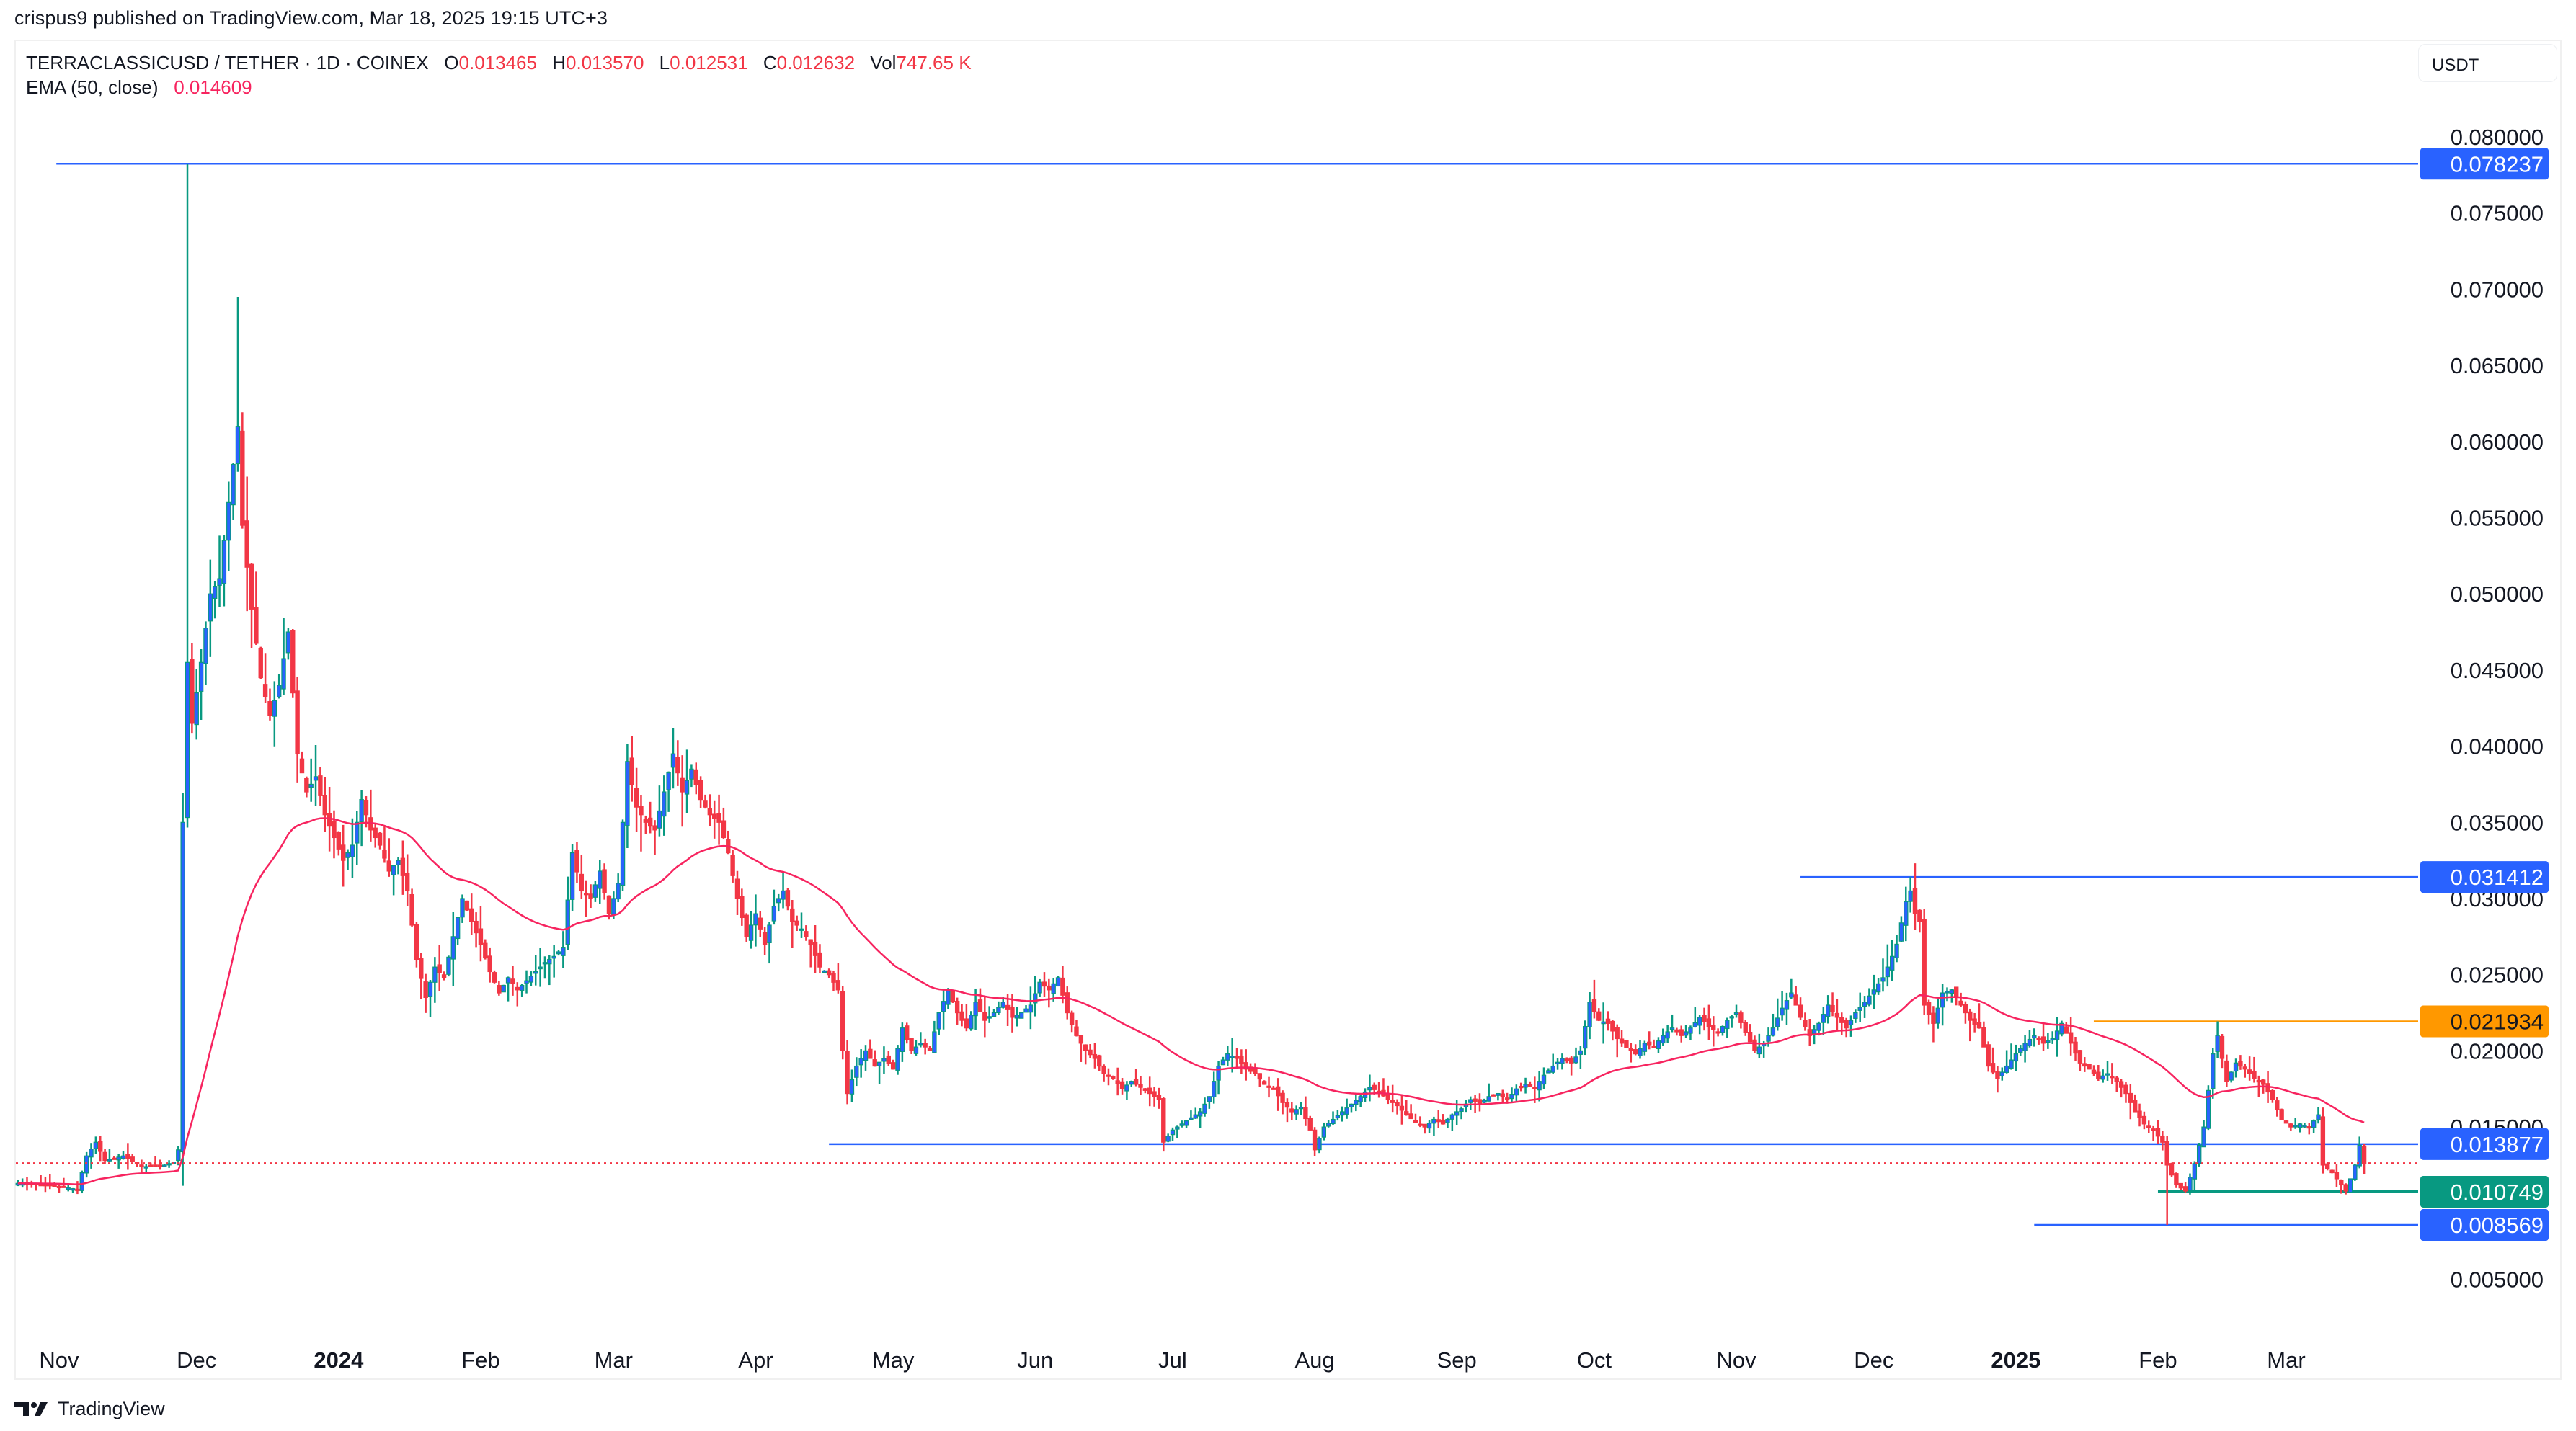 This screenshot has height=1431, width=2576. Describe the element at coordinates (709, 62) in the screenshot. I see `ohlc-low-value: 0.012531` at that location.